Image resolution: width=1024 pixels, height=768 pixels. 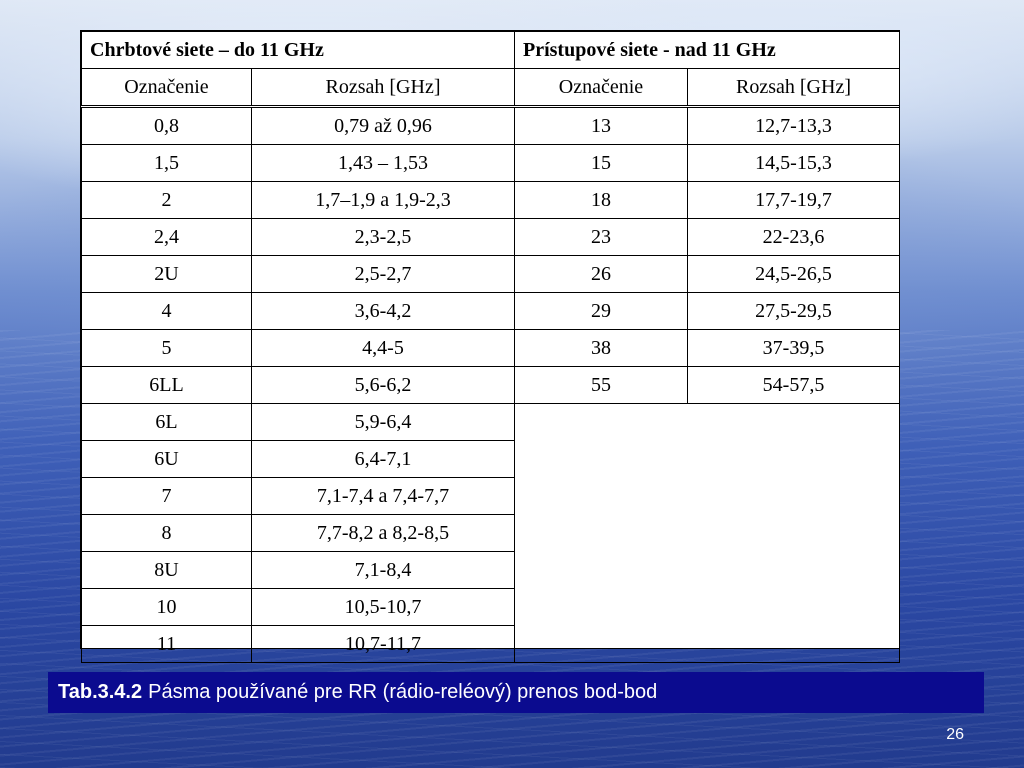 What do you see at coordinates (383, 163) in the screenshot?
I see `band-range: 1,43 – 1,53` at bounding box center [383, 163].